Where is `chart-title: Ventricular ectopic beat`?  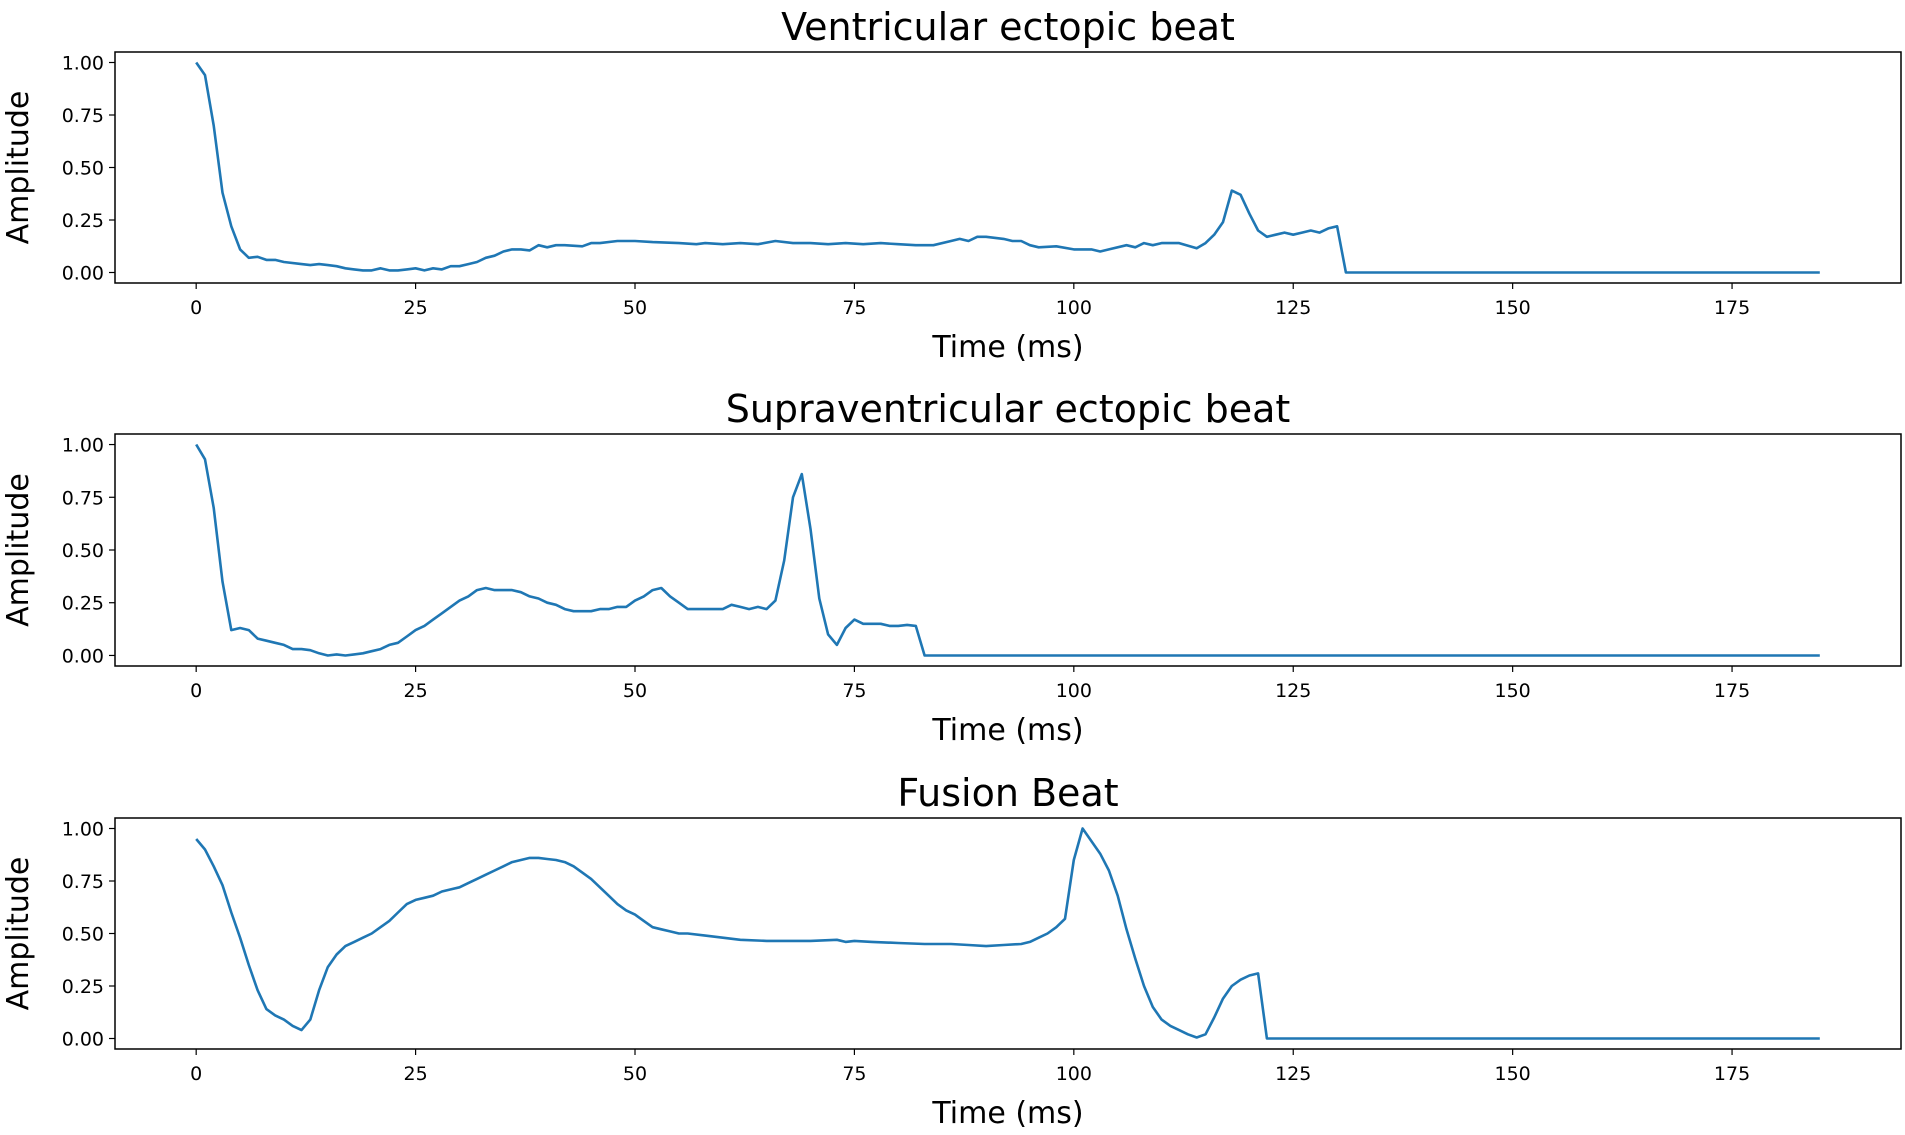
chart-title: Ventricular ectopic beat is located at coordinates (1008, 27).